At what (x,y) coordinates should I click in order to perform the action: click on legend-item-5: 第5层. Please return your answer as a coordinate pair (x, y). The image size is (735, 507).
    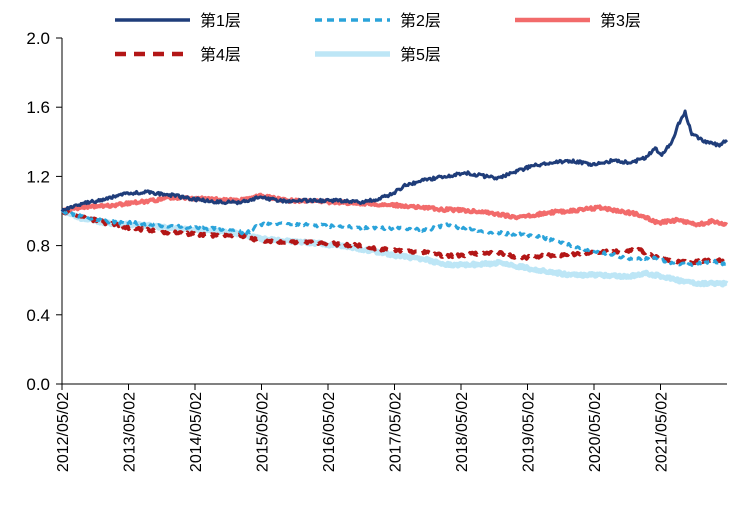
    Looking at the image, I should click on (378, 55).